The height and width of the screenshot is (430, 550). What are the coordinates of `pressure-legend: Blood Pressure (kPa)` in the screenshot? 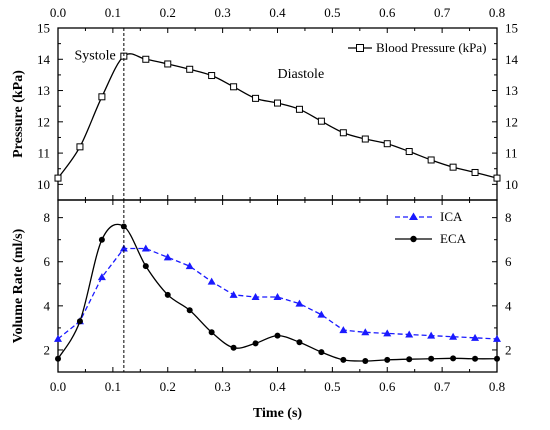 It's located at (417, 47).